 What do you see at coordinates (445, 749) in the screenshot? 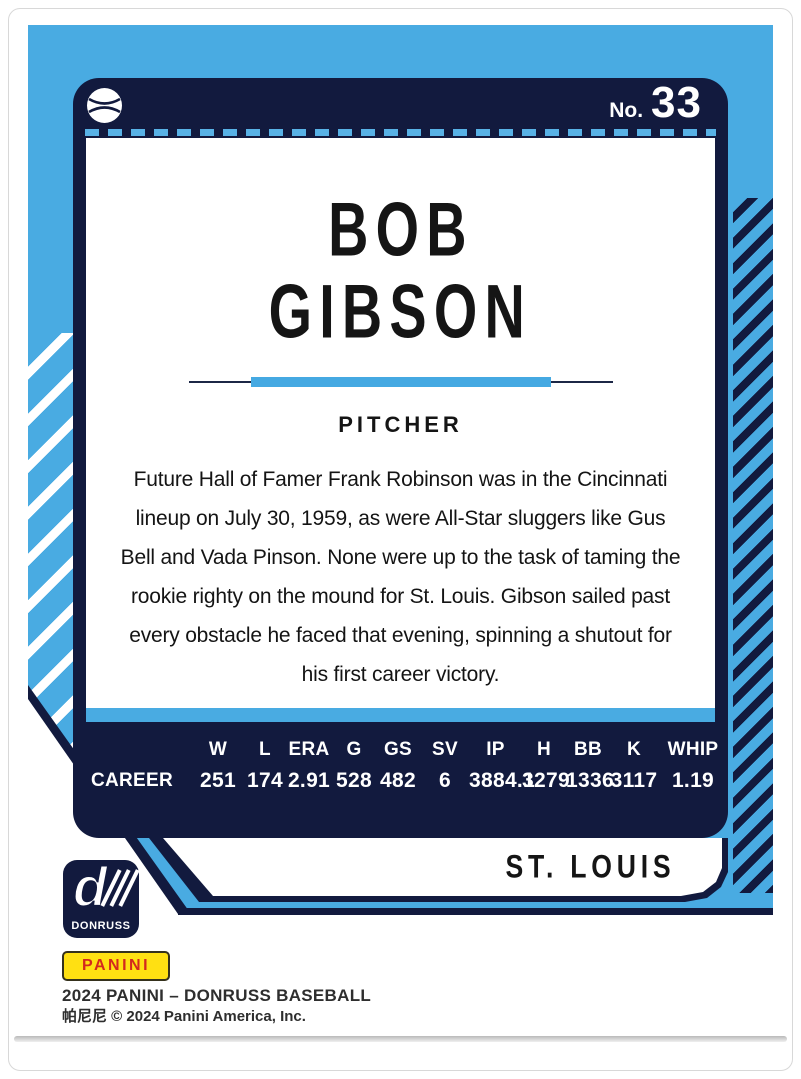
I see `stats-header-cell: SV` at bounding box center [445, 749].